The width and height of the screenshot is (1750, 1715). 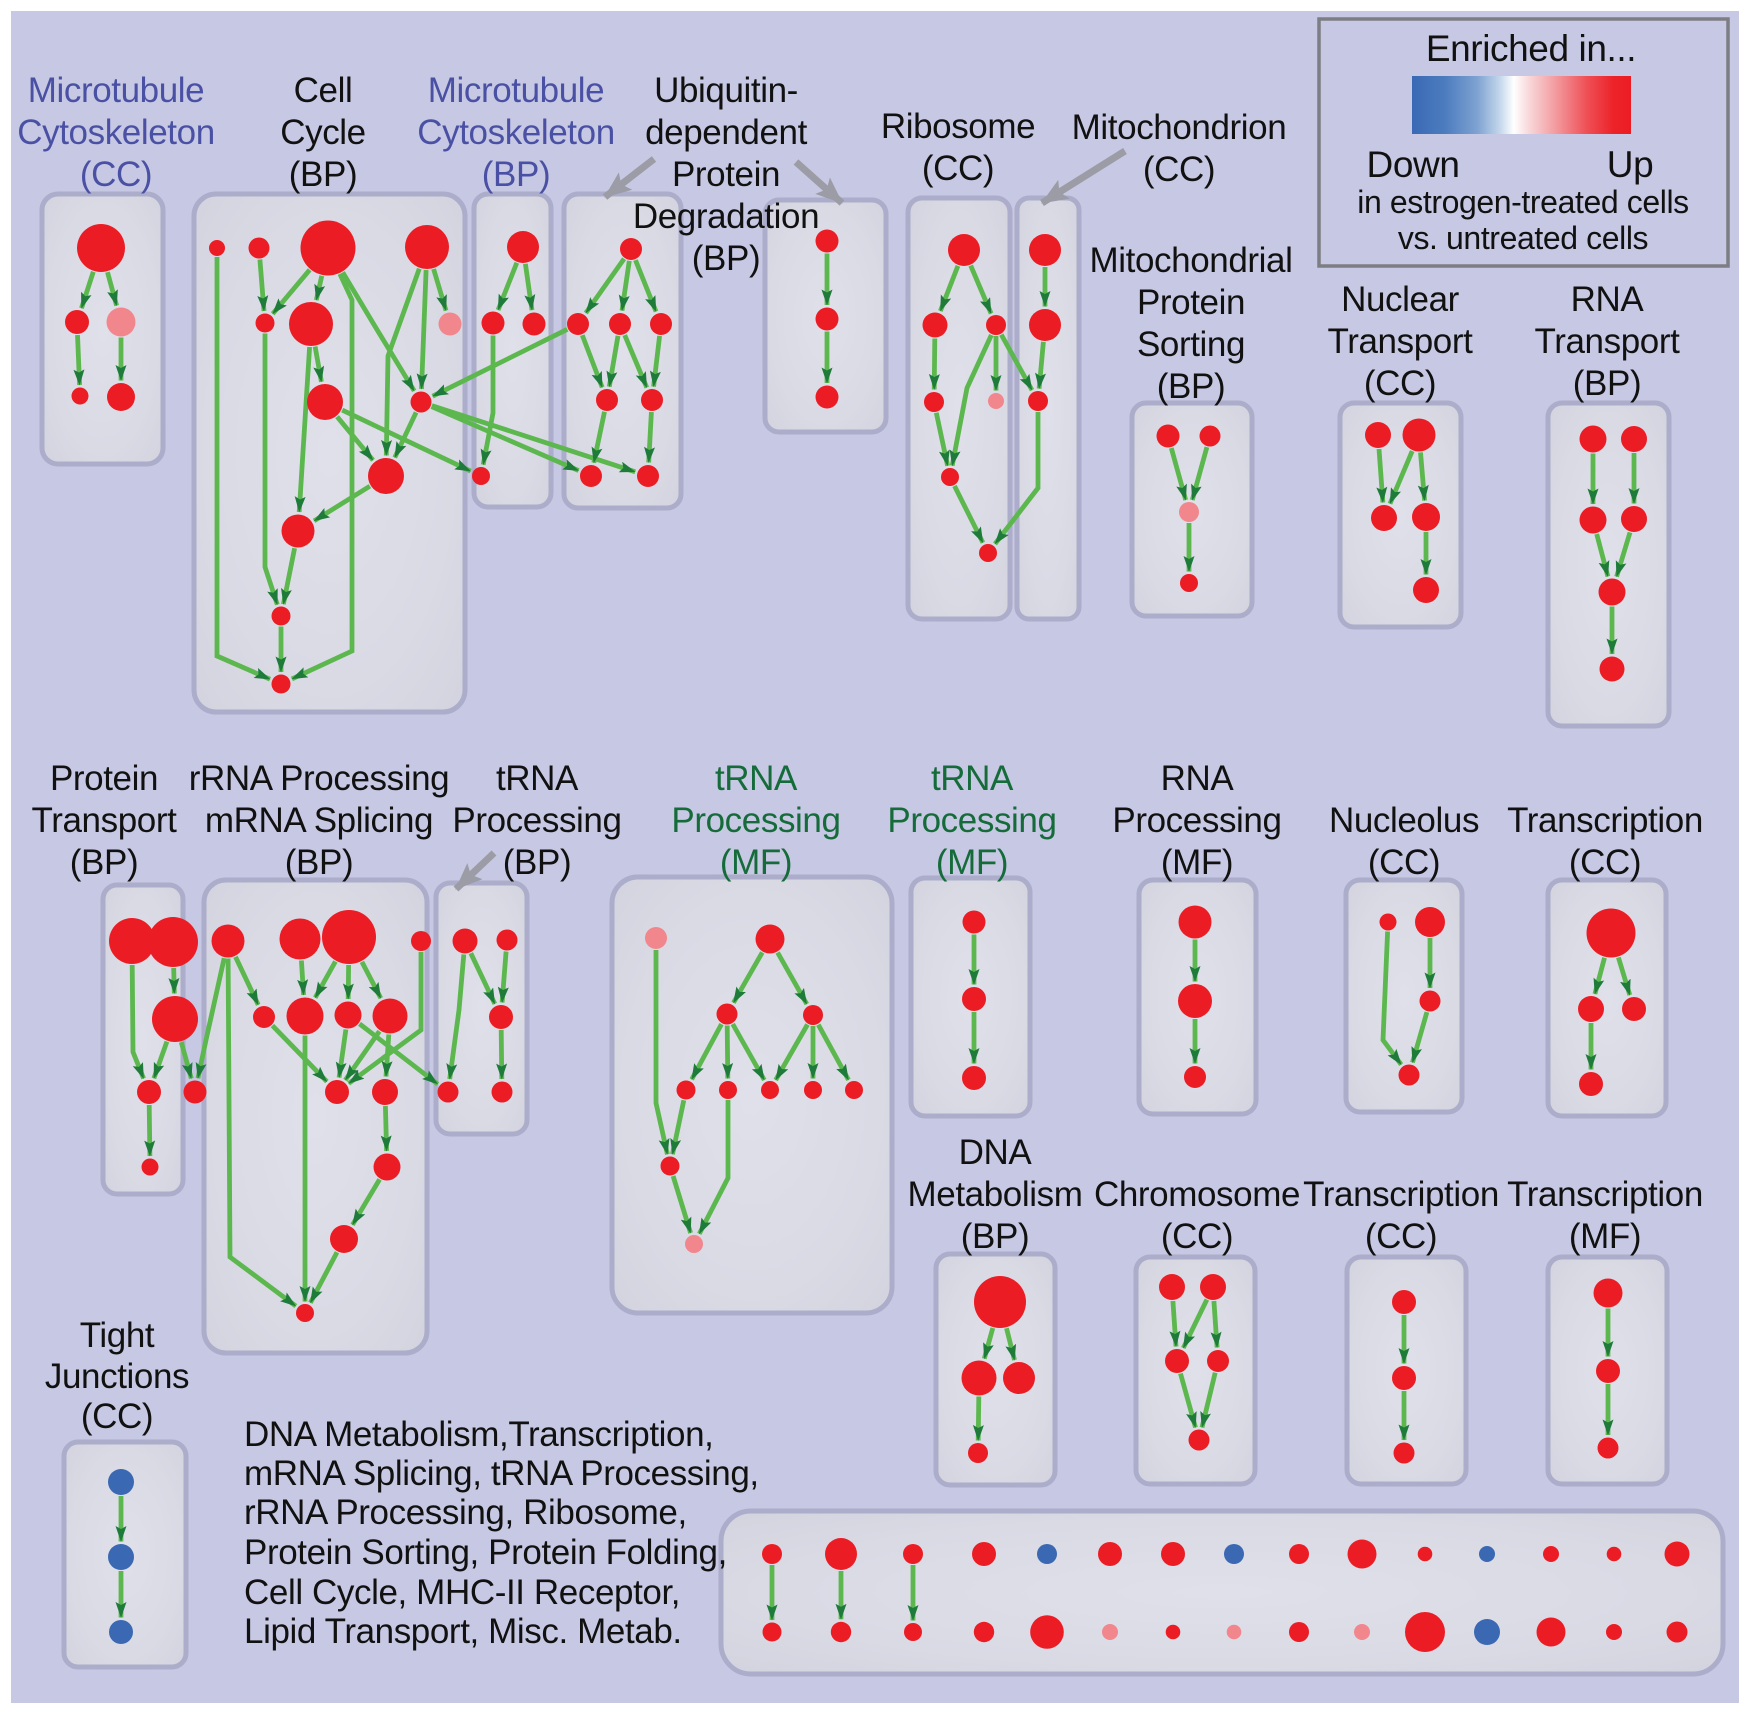 What do you see at coordinates (323, 90) in the screenshot?
I see `svg-text: Cell` at bounding box center [323, 90].